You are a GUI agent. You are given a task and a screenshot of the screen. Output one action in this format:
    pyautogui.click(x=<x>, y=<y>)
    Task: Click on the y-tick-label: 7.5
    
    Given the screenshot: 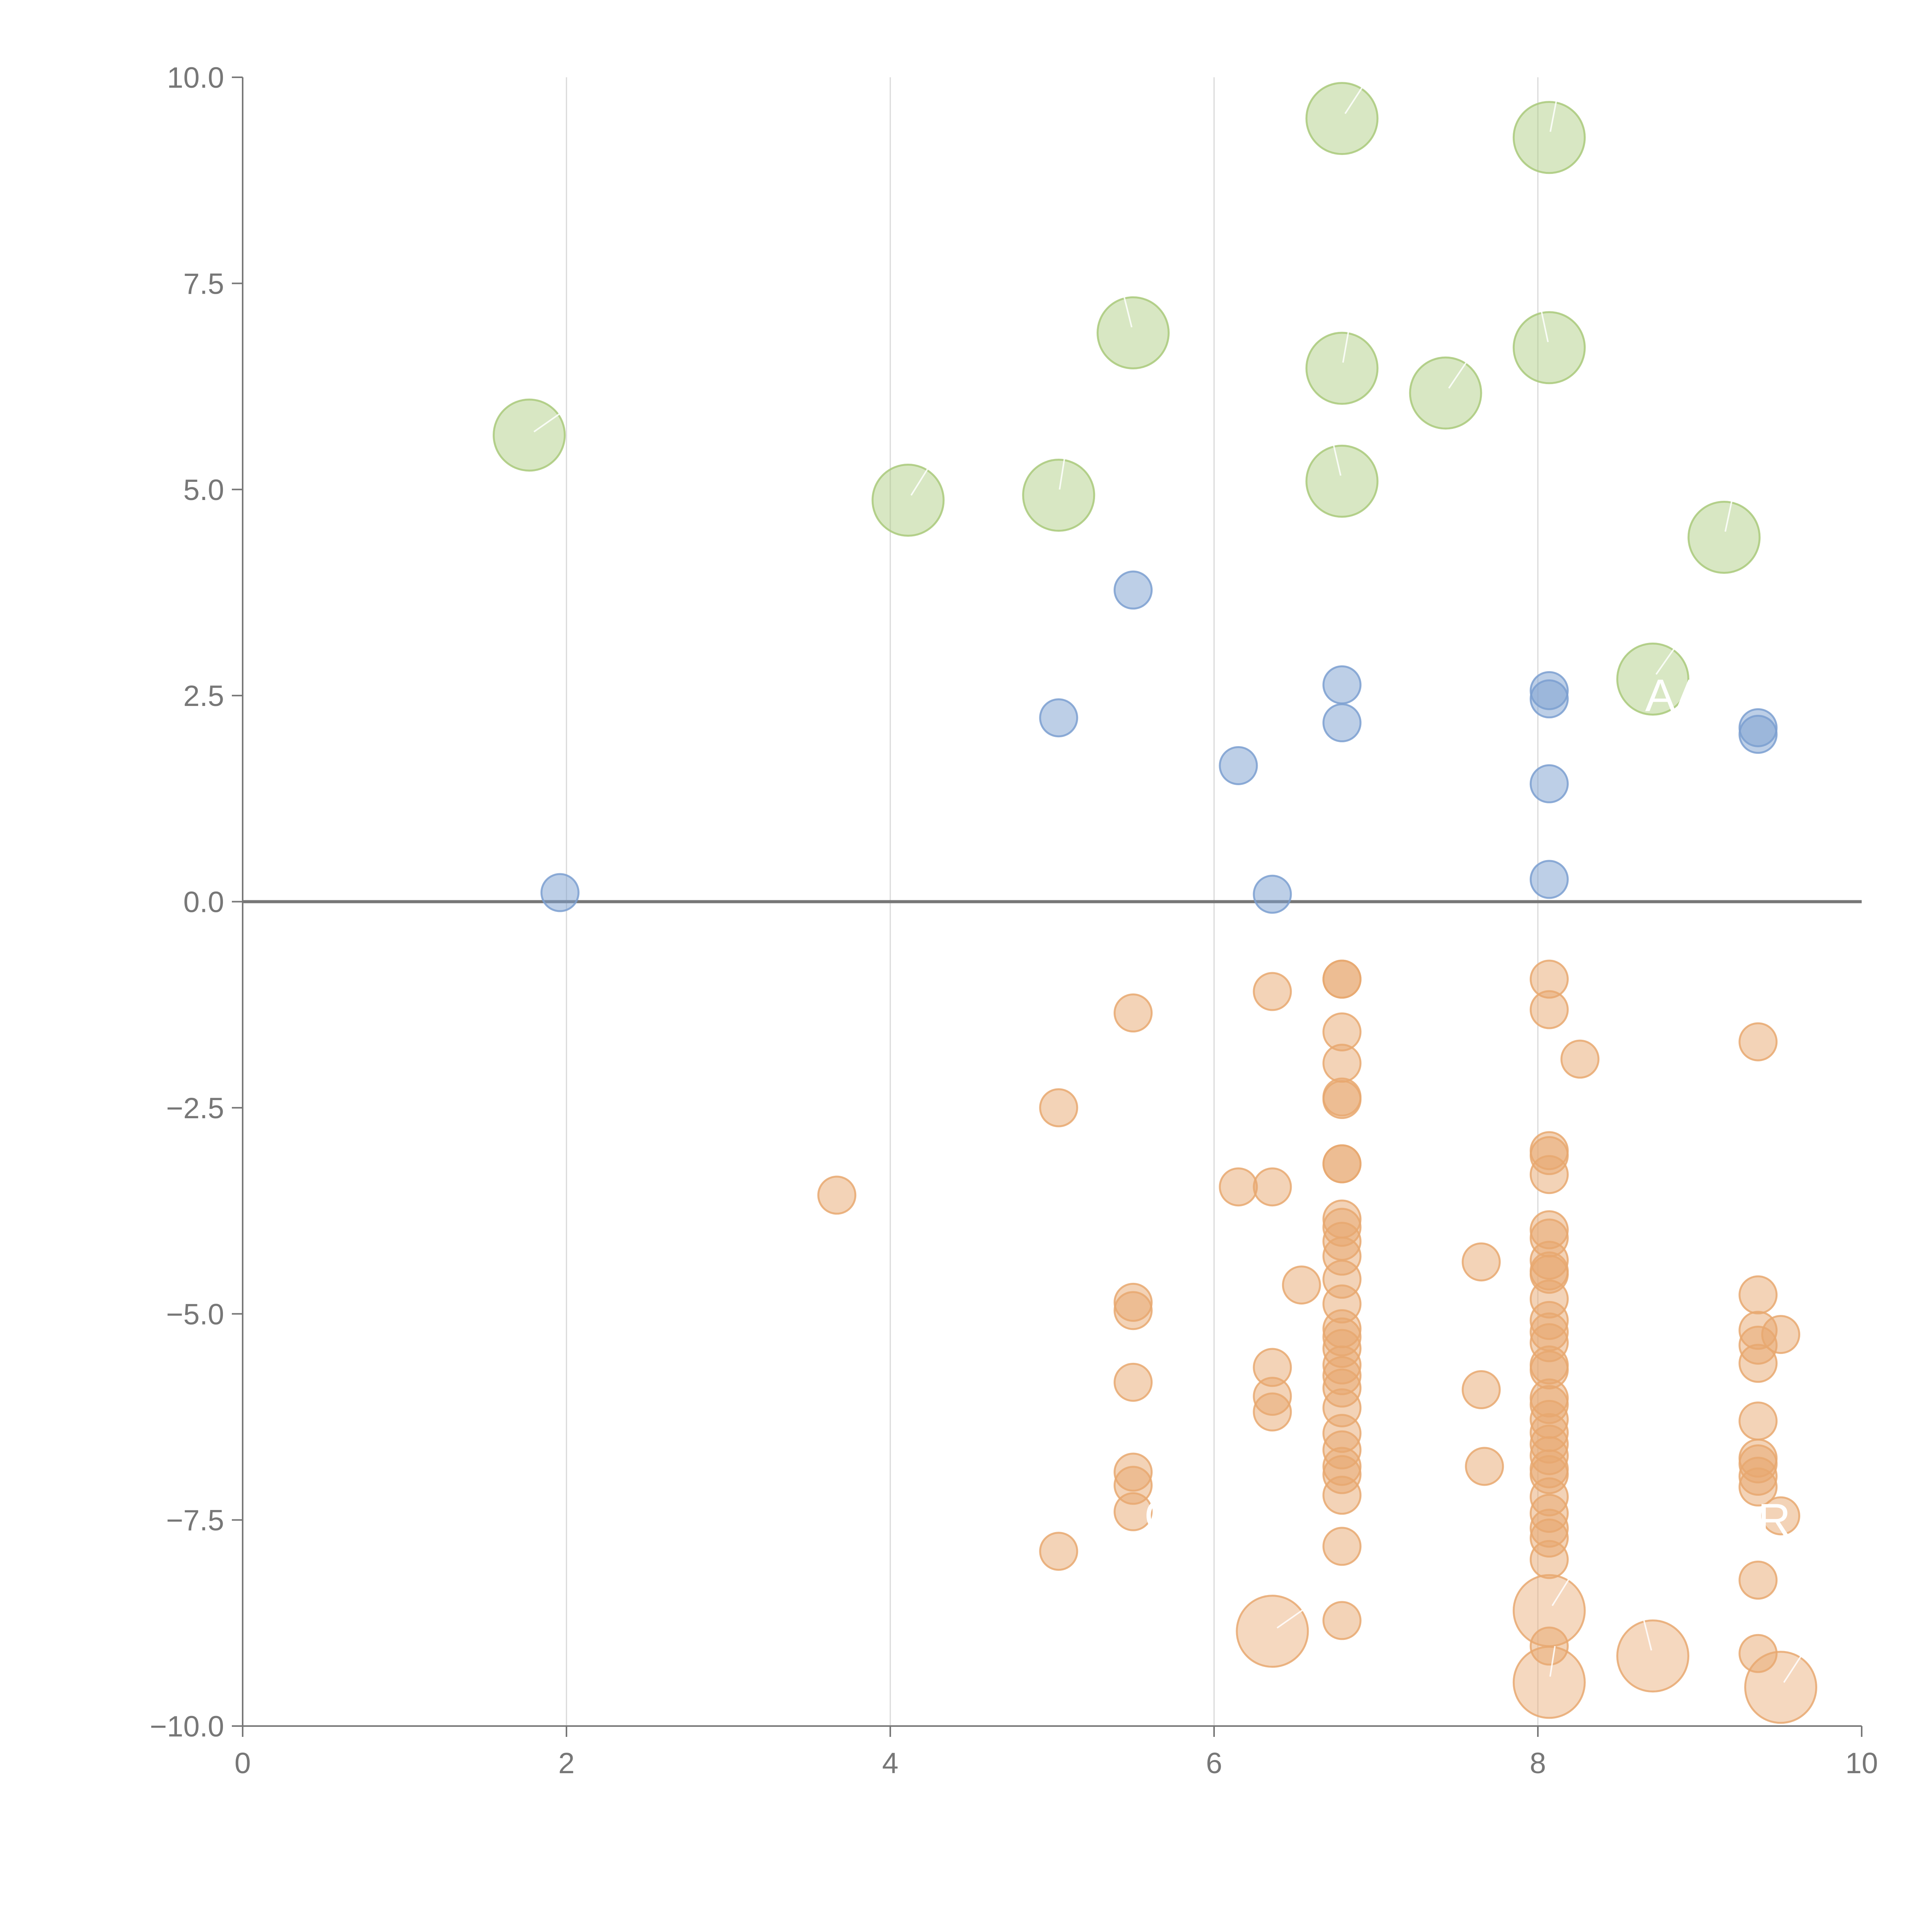 What is the action you would take?
    pyautogui.click(x=204, y=284)
    